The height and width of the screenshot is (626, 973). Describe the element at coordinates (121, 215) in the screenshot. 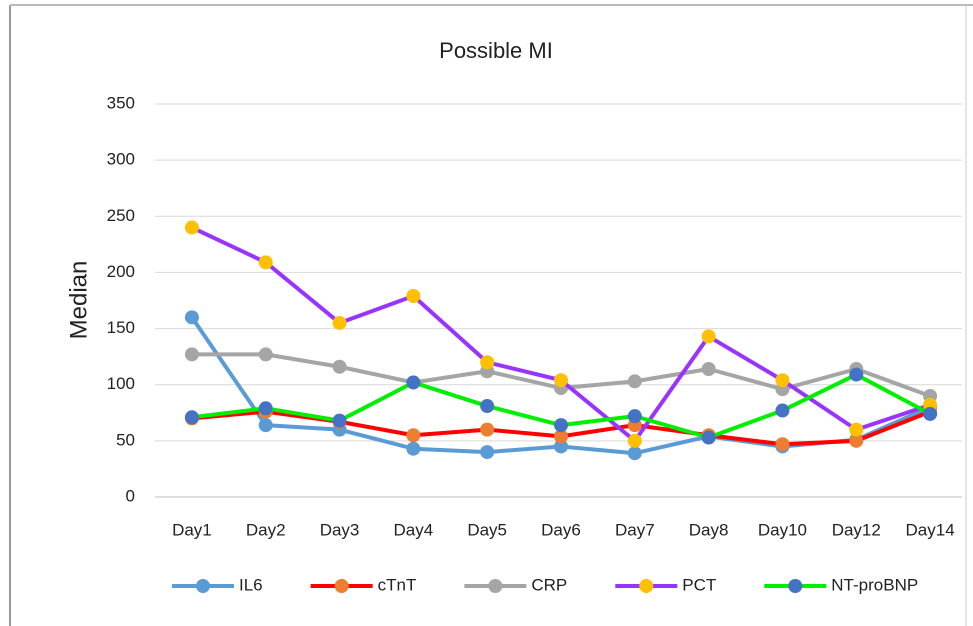

I see `y-tick-label: 250` at that location.